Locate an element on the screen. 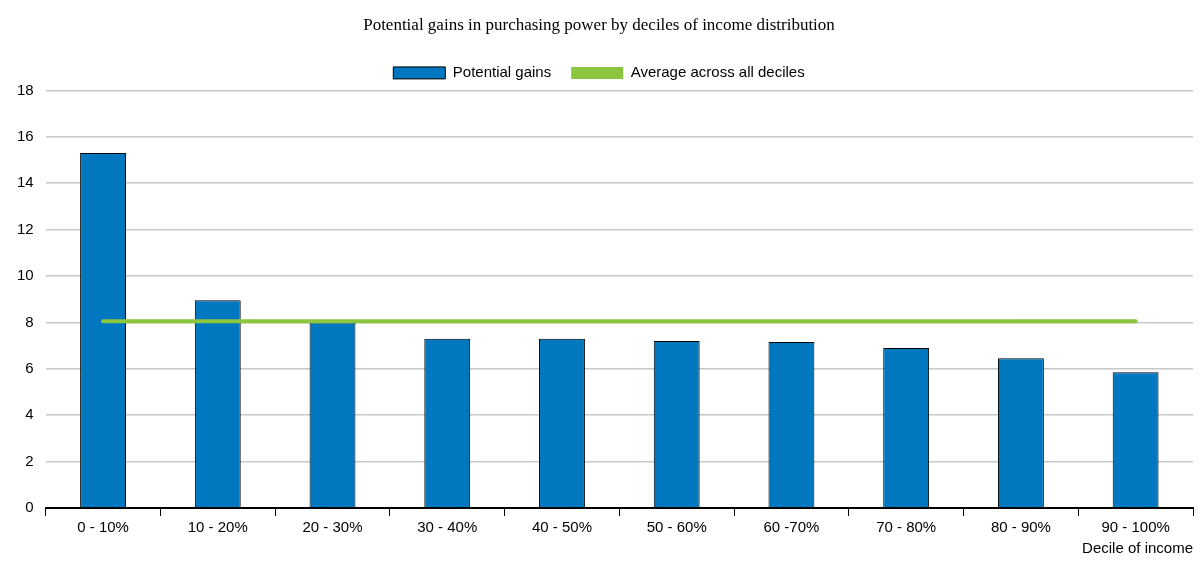  y-tick-label: 12 is located at coordinates (25, 228).